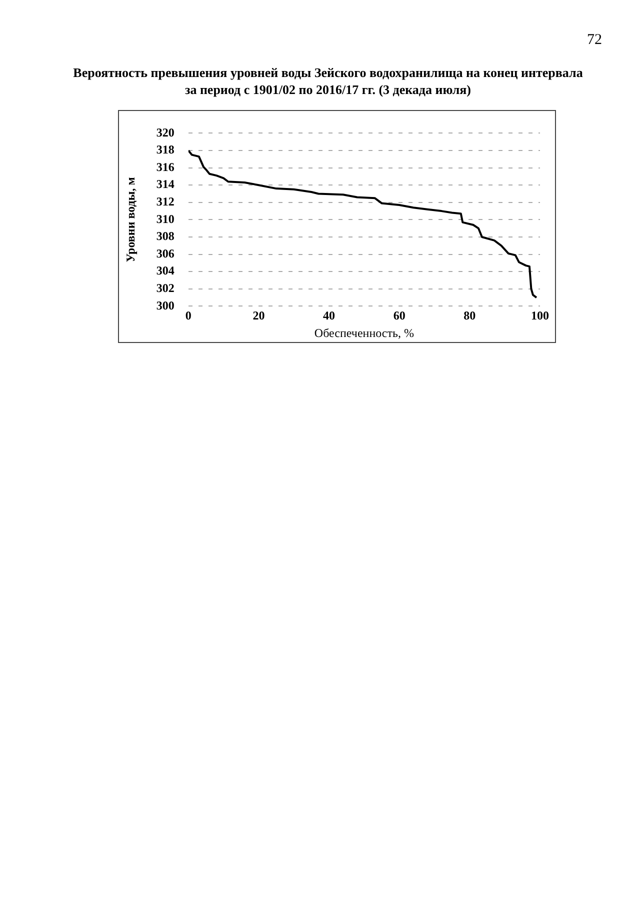  What do you see at coordinates (165, 305) in the screenshot?
I see `y-tick-label: 300` at bounding box center [165, 305].